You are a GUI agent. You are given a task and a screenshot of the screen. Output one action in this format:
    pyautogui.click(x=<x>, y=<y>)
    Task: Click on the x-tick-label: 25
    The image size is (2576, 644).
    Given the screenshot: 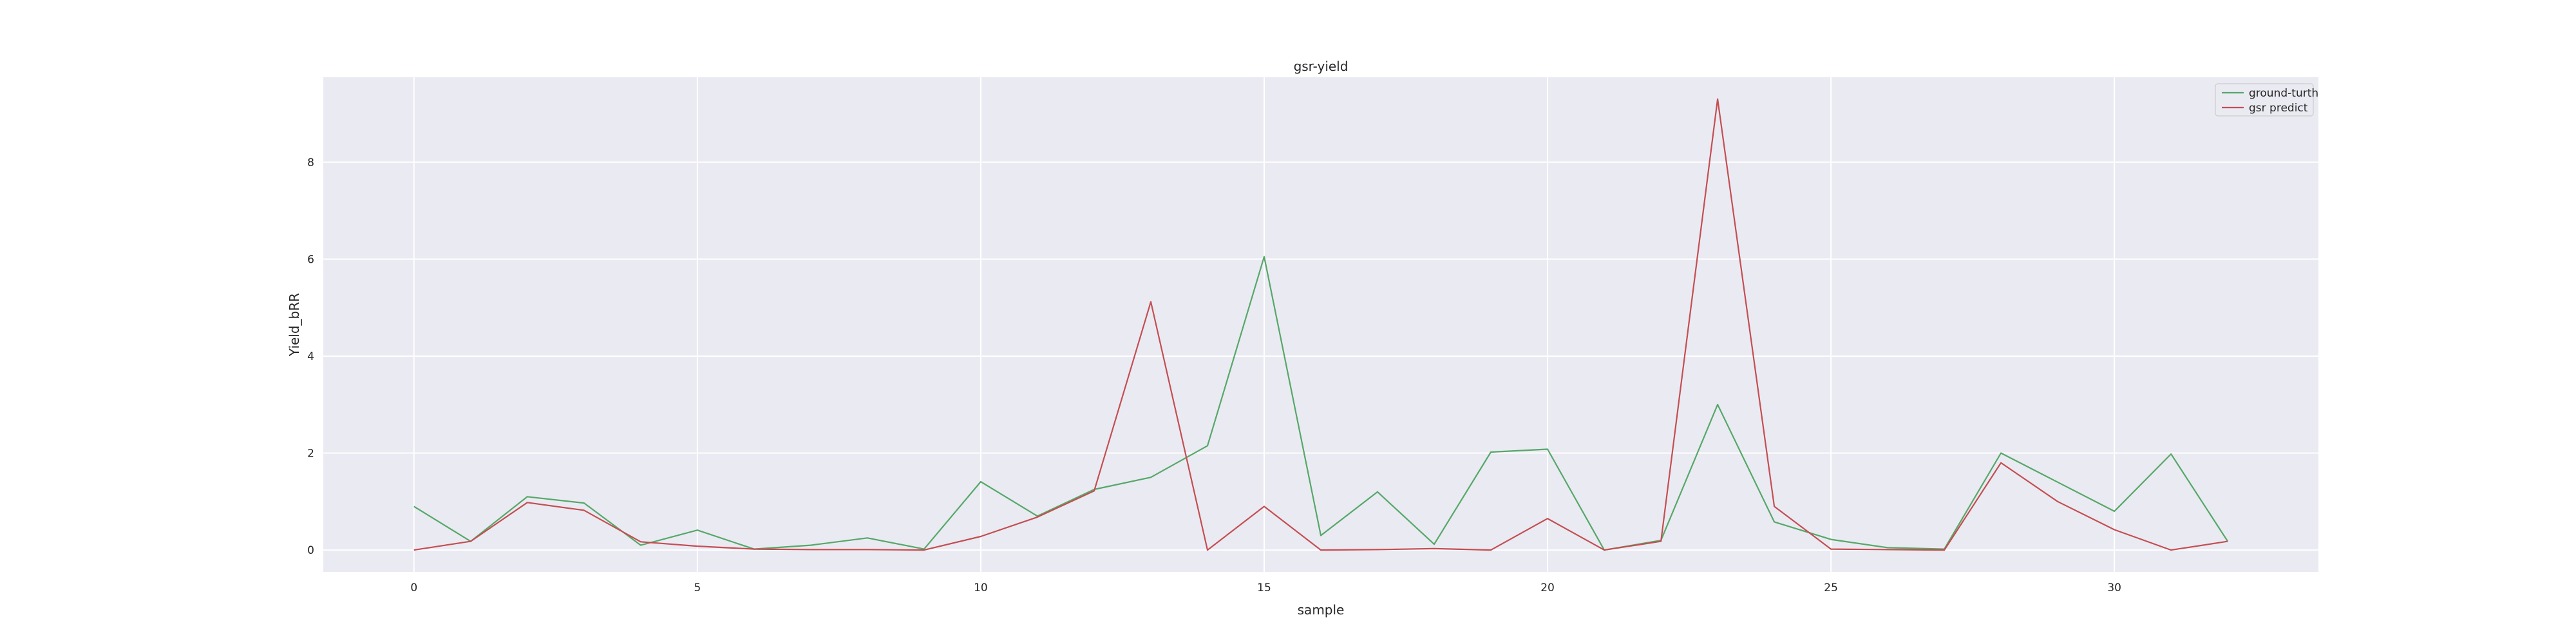 What is the action you would take?
    pyautogui.click(x=1831, y=588)
    